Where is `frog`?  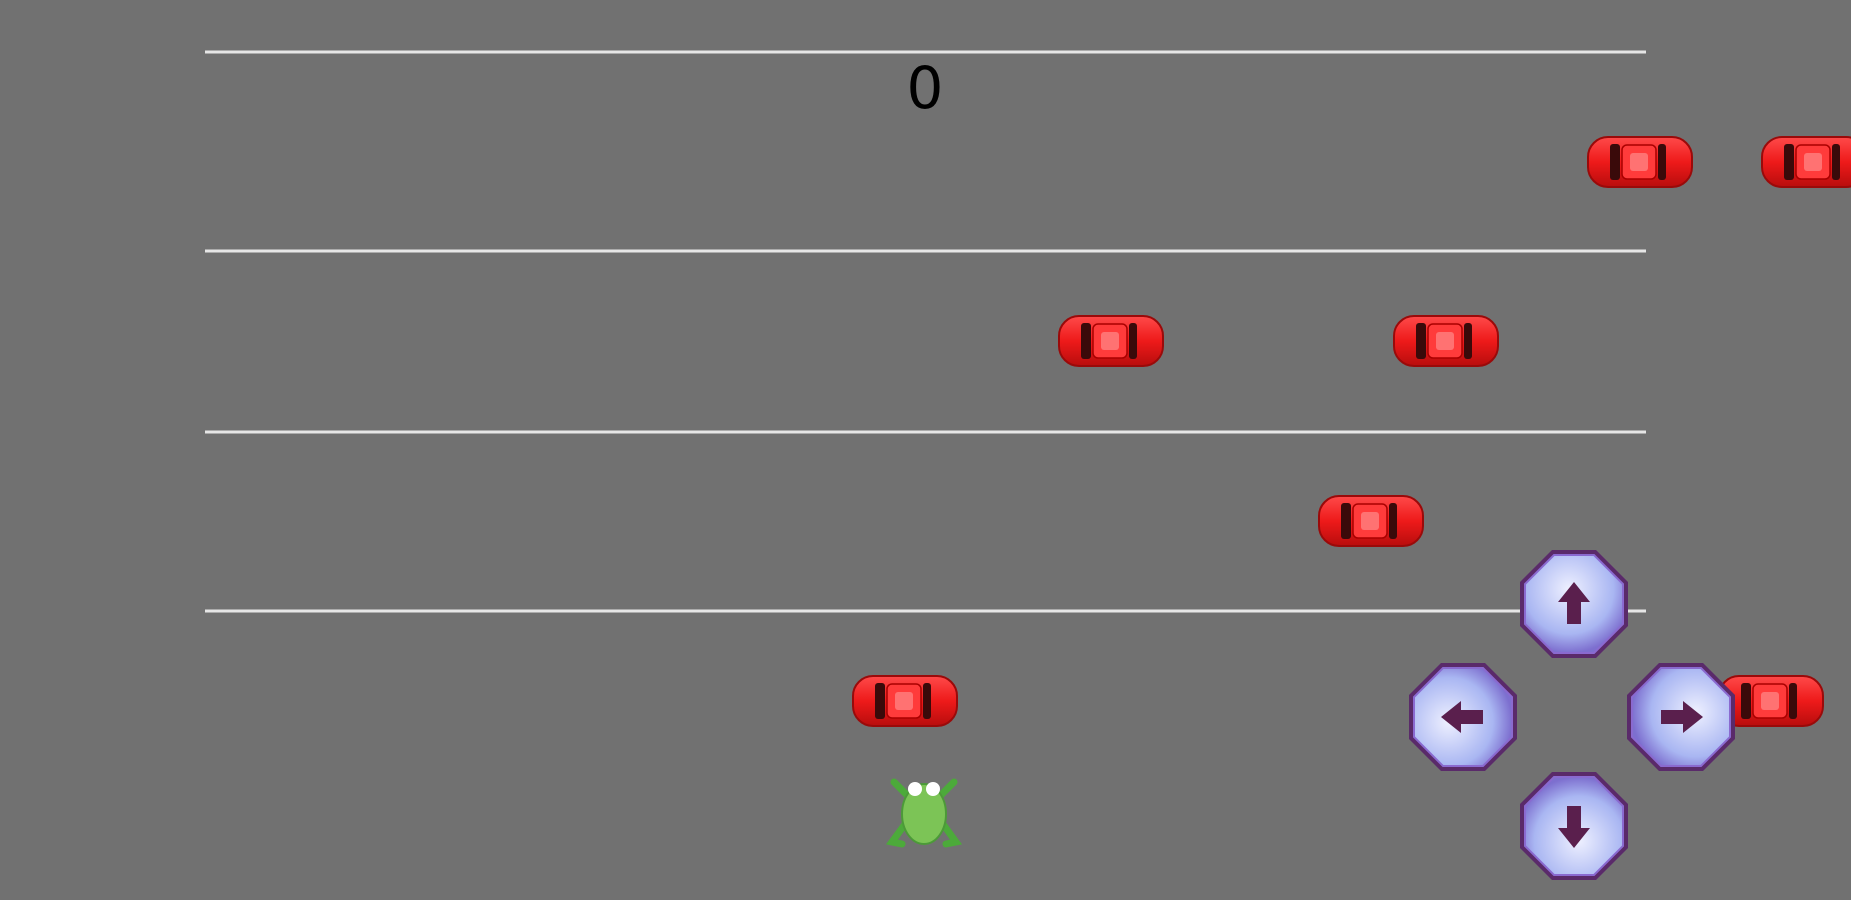 frog is located at coordinates (924, 813).